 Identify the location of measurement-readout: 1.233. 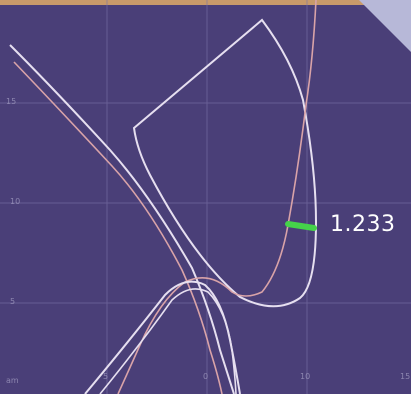
(363, 224).